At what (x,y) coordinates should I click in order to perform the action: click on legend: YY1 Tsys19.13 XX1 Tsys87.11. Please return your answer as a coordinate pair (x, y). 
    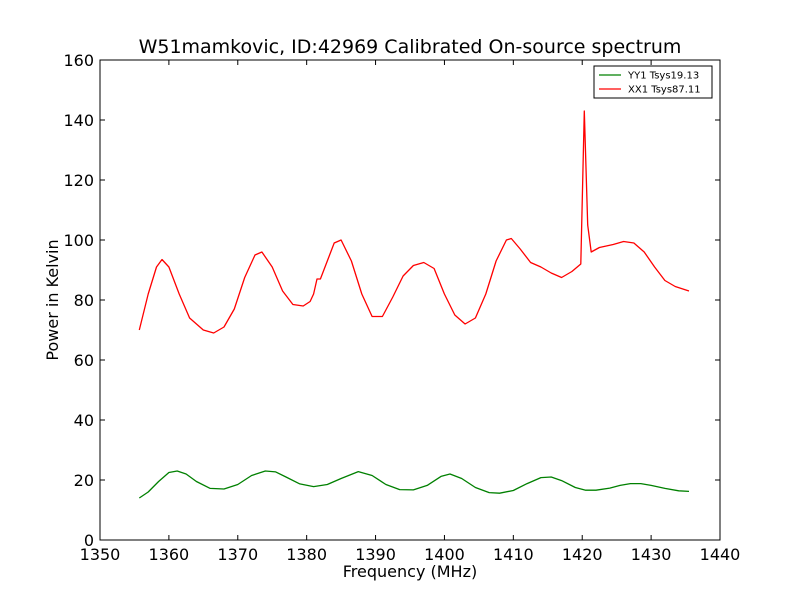
    Looking at the image, I should click on (653, 82).